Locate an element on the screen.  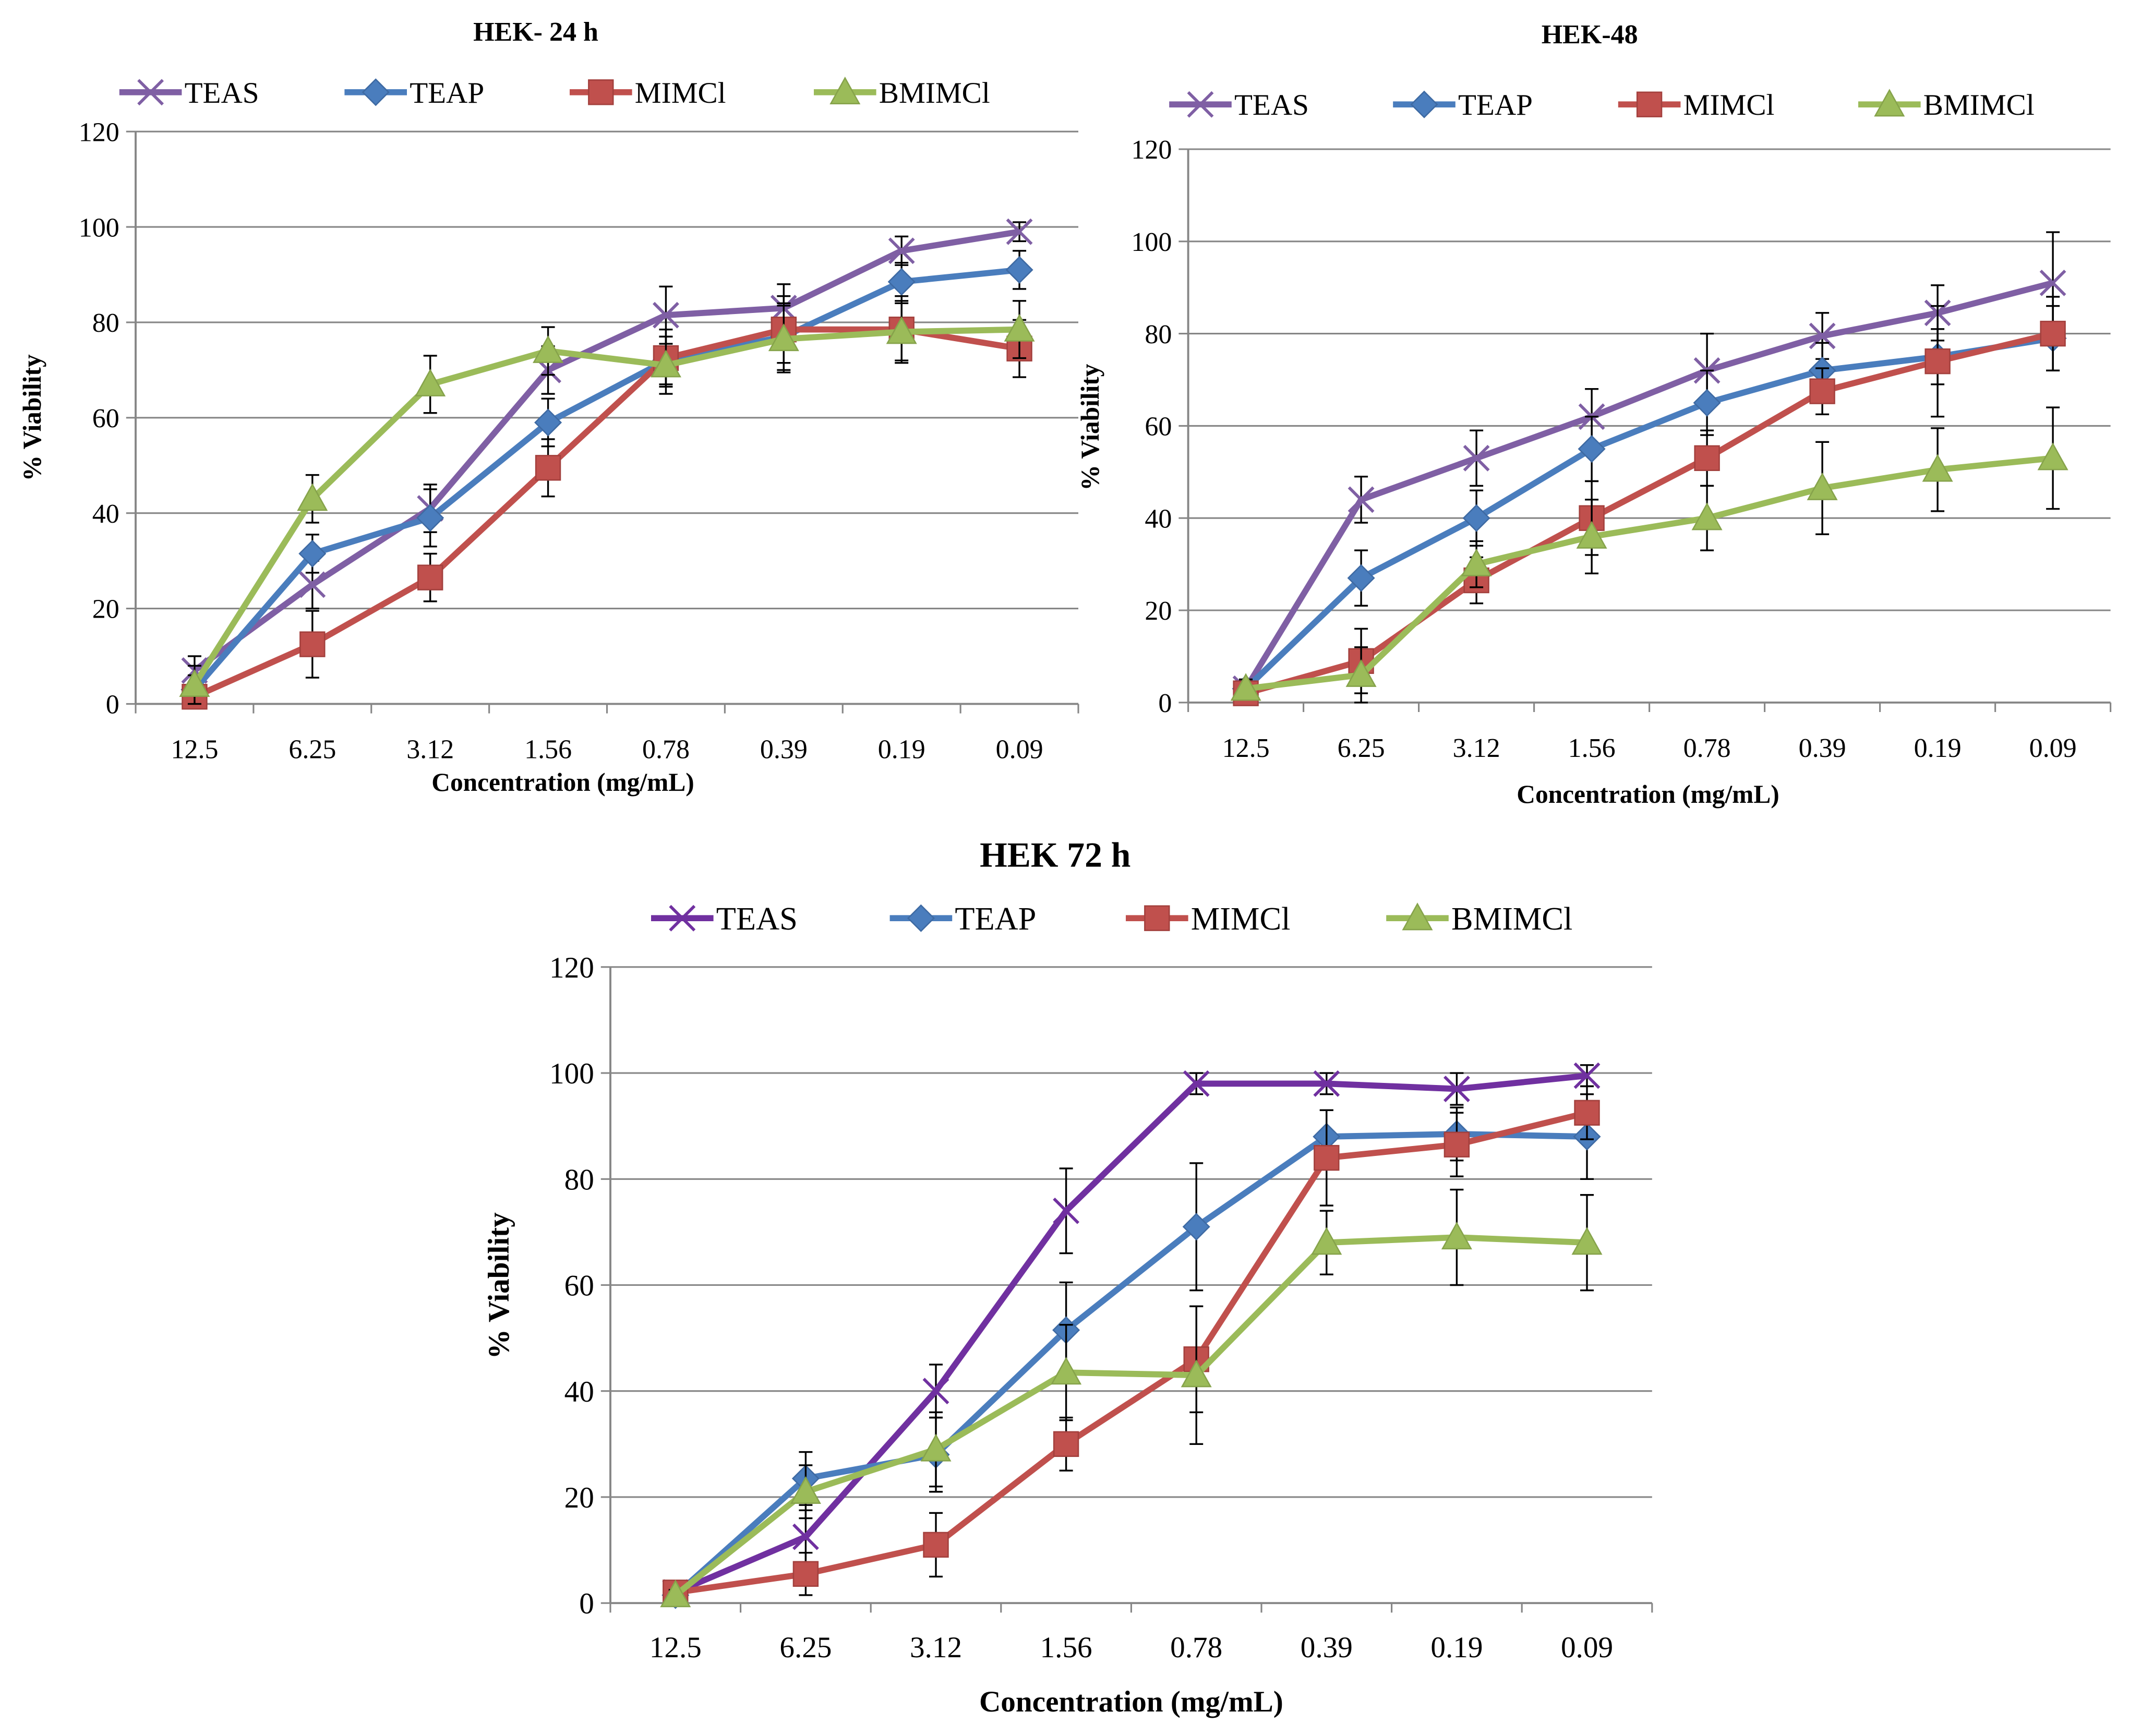
series-line-mimcl is located at coordinates (606, 513).